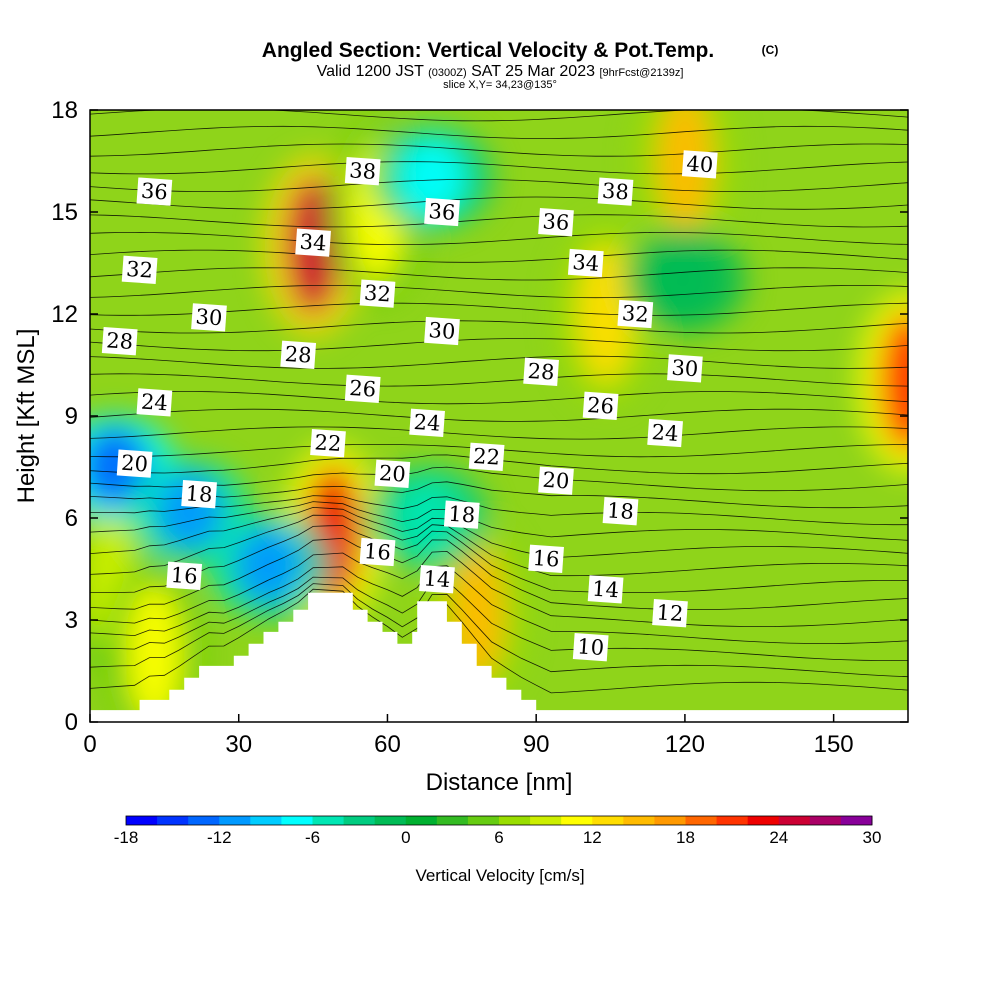 This screenshot has height=1000, width=1000. What do you see at coordinates (312, 837) in the screenshot?
I see `colorbar-tick-label: -6` at bounding box center [312, 837].